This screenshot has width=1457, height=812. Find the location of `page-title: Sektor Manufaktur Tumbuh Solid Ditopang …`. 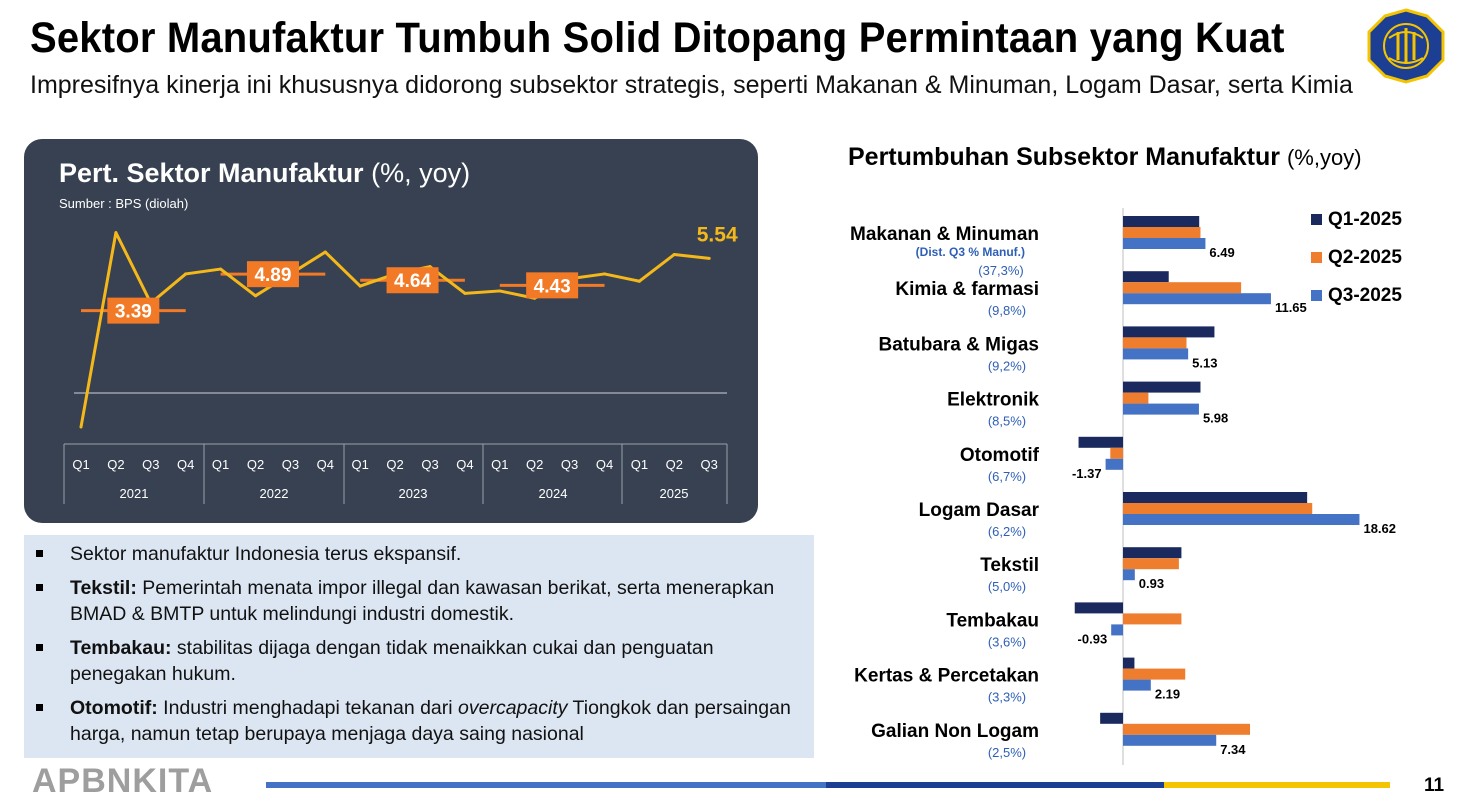

page-title: Sektor Manufaktur Tumbuh Solid Ditopang … is located at coordinates (657, 38).